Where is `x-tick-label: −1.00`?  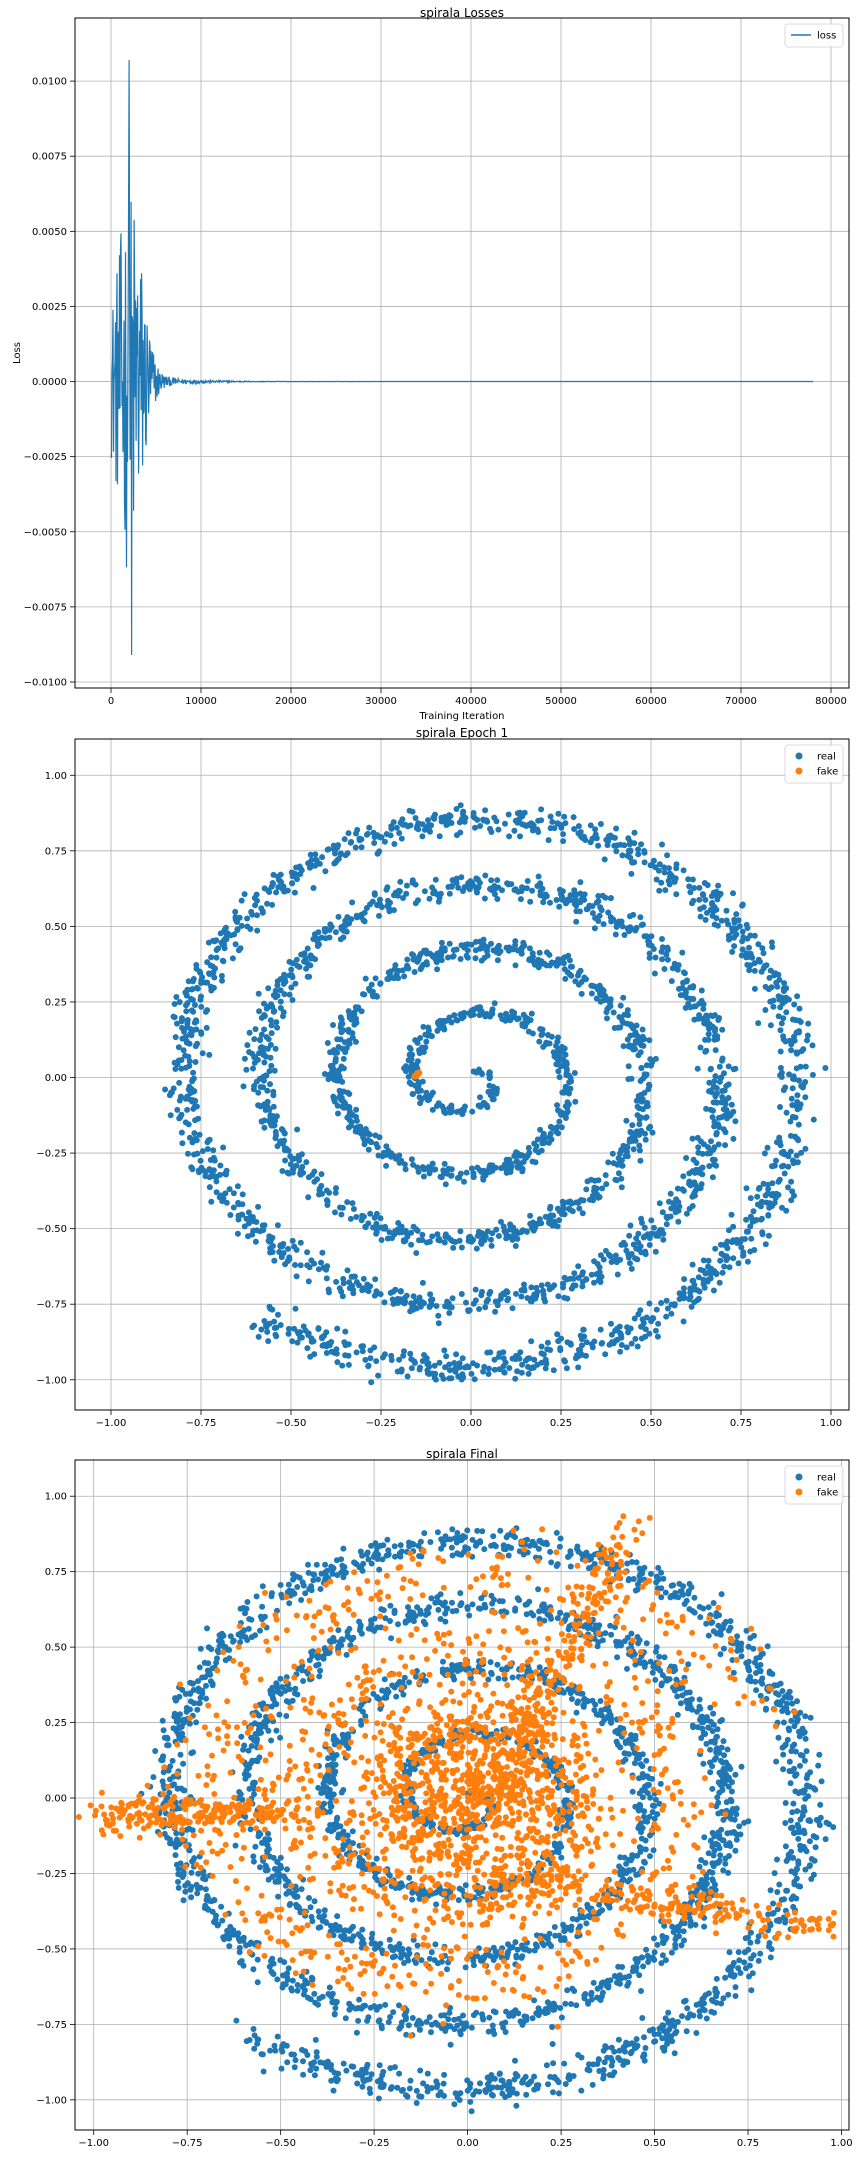
x-tick-label: −1.00 is located at coordinates (93, 2143).